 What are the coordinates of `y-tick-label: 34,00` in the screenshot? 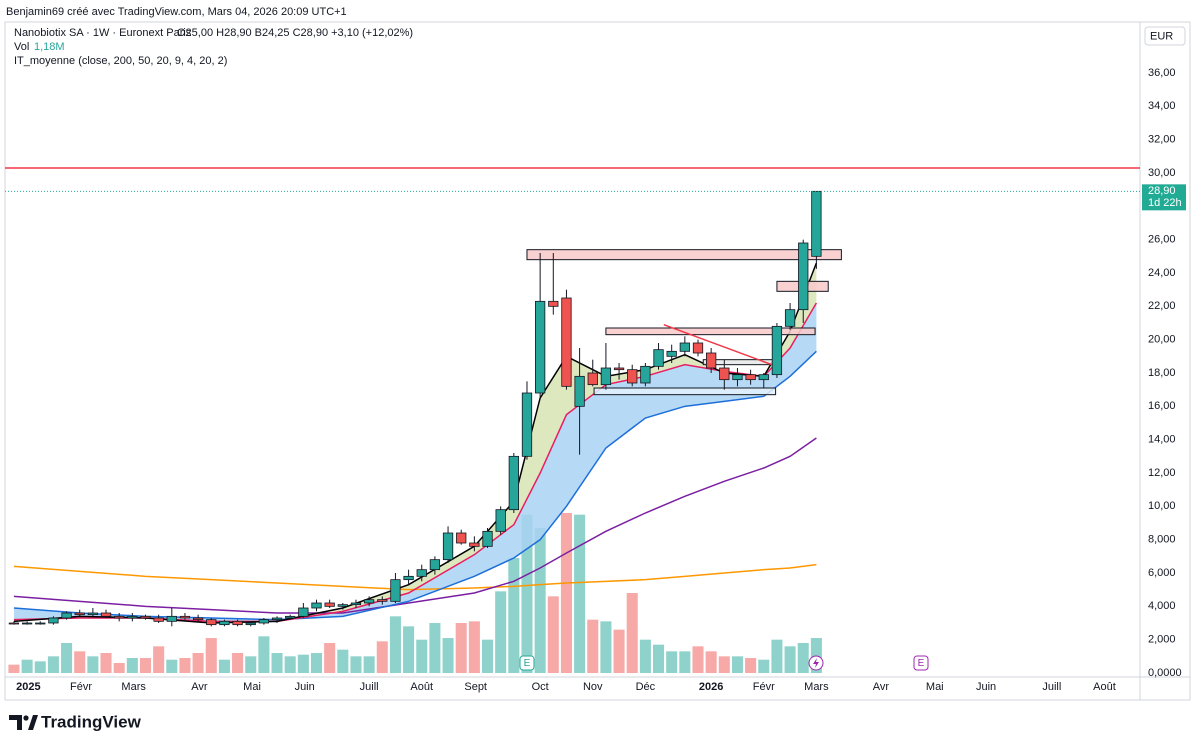 It's located at (1162, 106).